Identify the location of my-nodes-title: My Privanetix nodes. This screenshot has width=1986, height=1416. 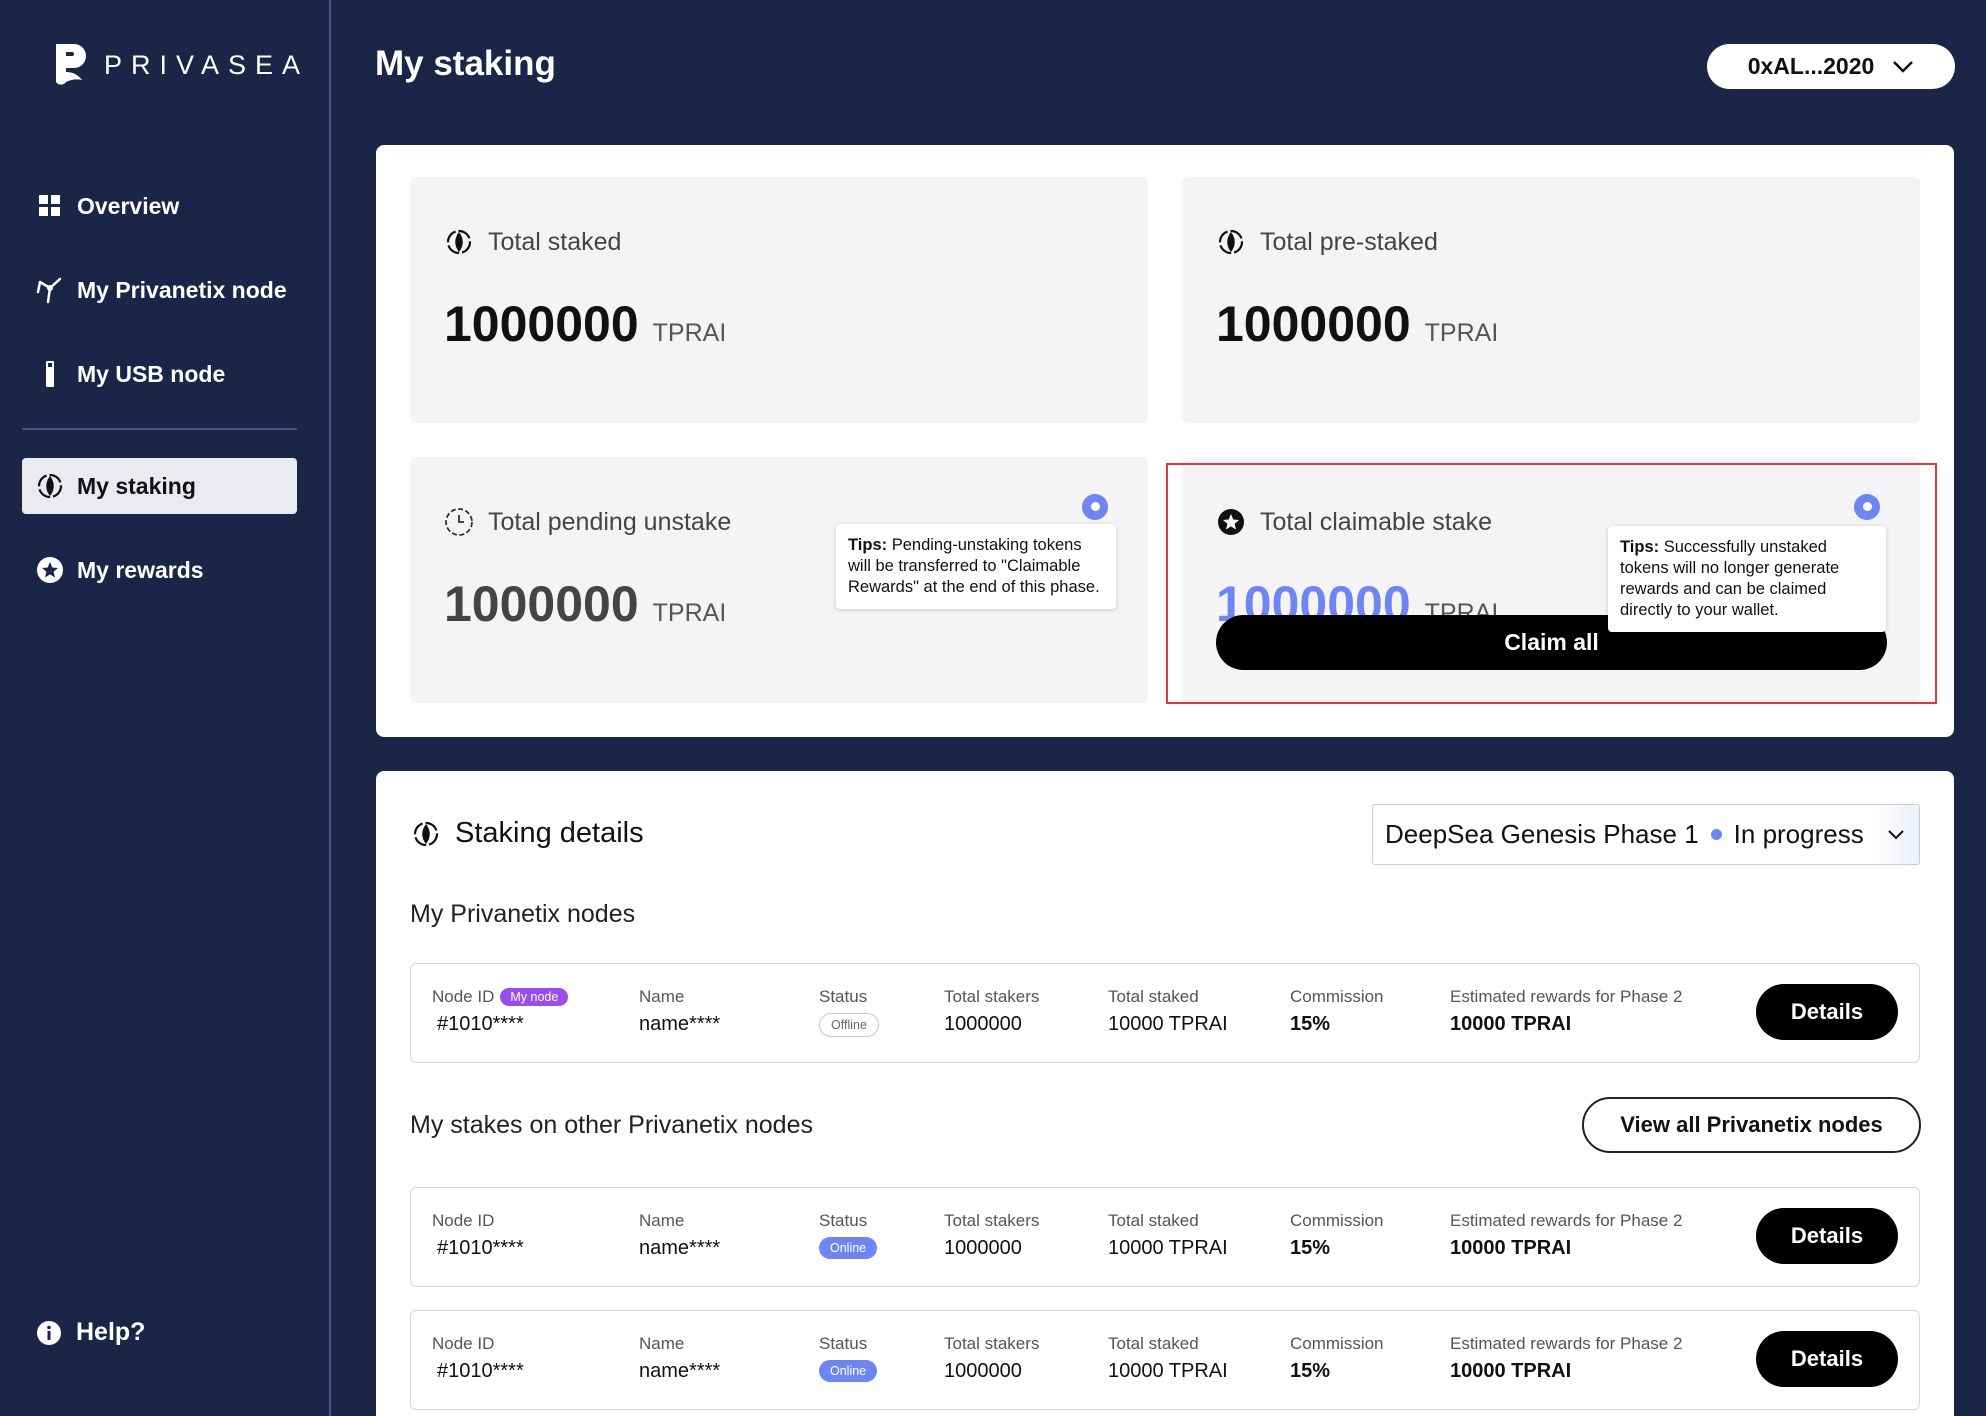
(523, 914).